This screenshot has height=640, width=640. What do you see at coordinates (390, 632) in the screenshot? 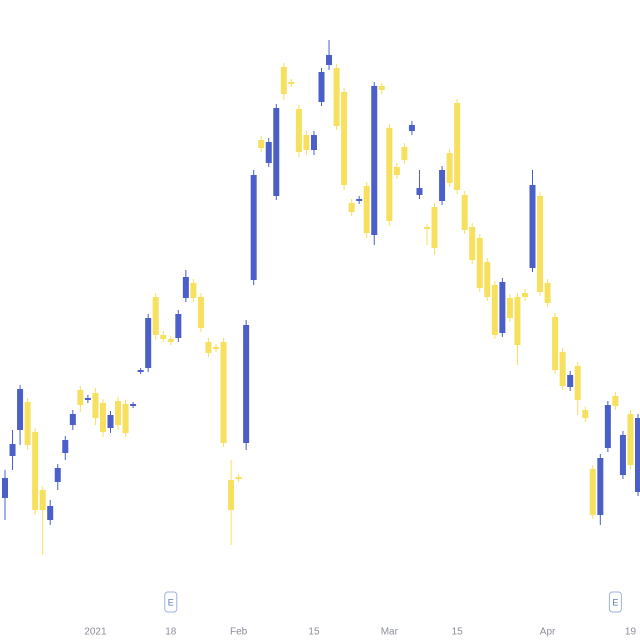
I see `x-tick-label: Mar` at bounding box center [390, 632].